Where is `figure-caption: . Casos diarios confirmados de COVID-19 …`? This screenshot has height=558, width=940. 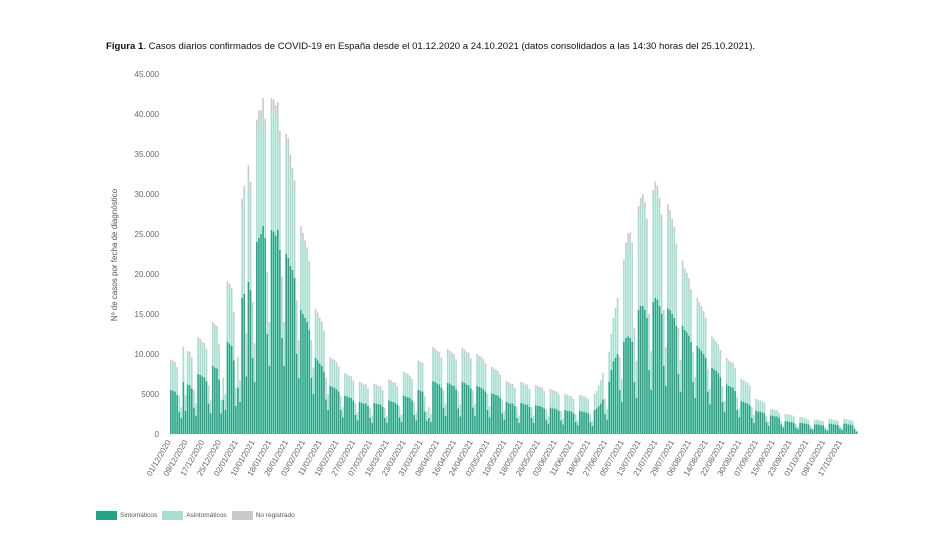 figure-caption: . Casos diarios confirmados de COVID-19 … is located at coordinates (449, 46).